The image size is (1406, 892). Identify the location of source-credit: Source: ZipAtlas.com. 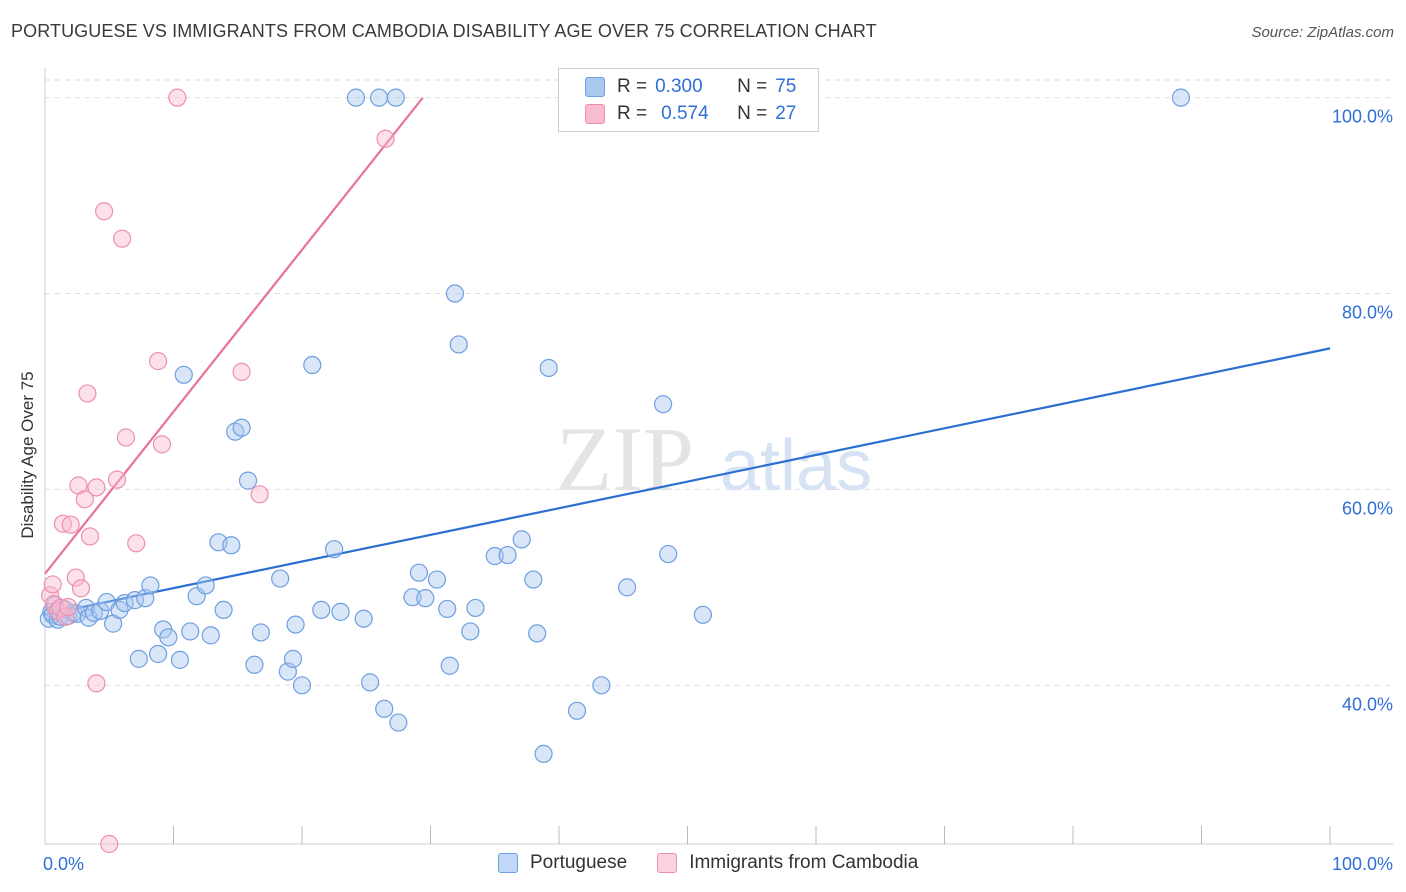
(1322, 32).